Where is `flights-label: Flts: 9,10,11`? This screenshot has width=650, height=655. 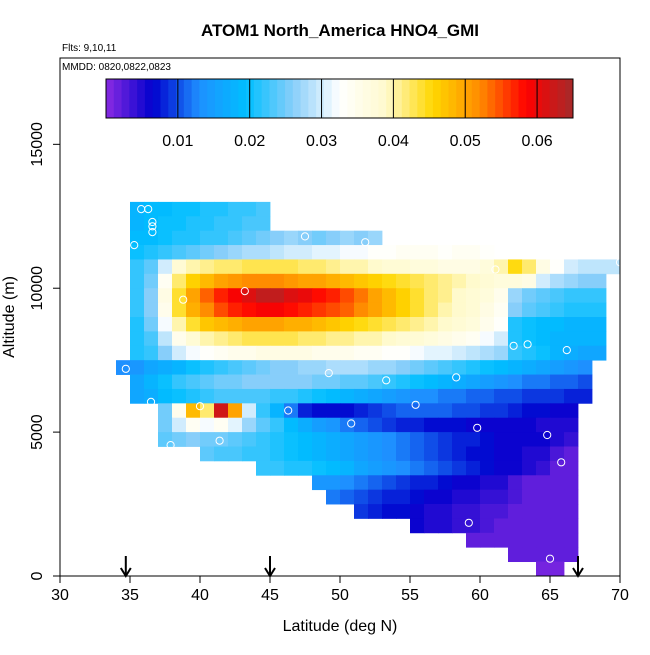
flights-label: Flts: 9,10,11 is located at coordinates (89, 48).